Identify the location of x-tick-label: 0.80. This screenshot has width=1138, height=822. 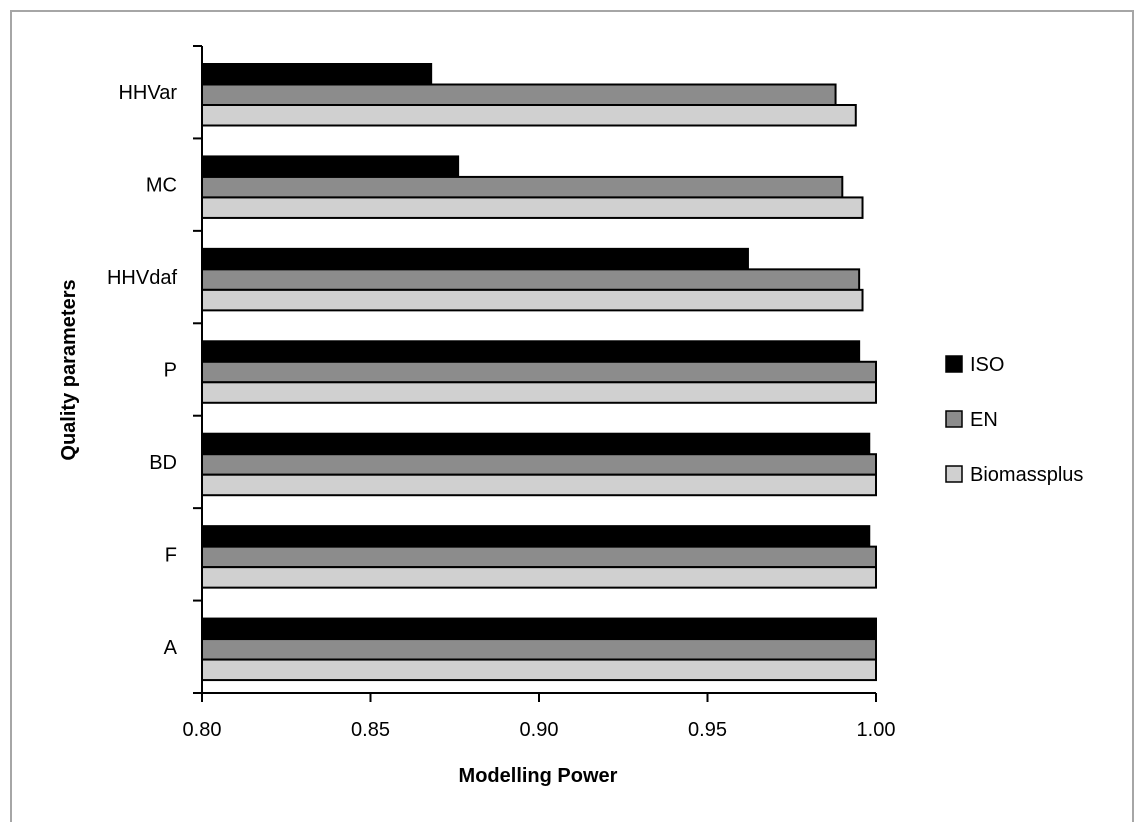
(202, 730).